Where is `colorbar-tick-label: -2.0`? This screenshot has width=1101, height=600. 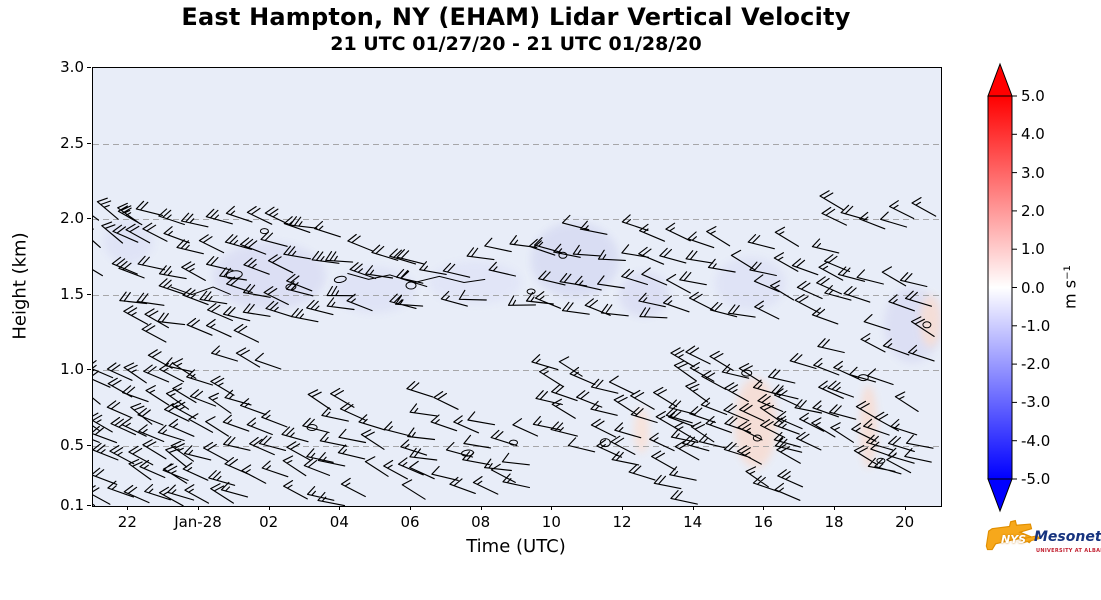 colorbar-tick-label: -2.0 is located at coordinates (1036, 364).